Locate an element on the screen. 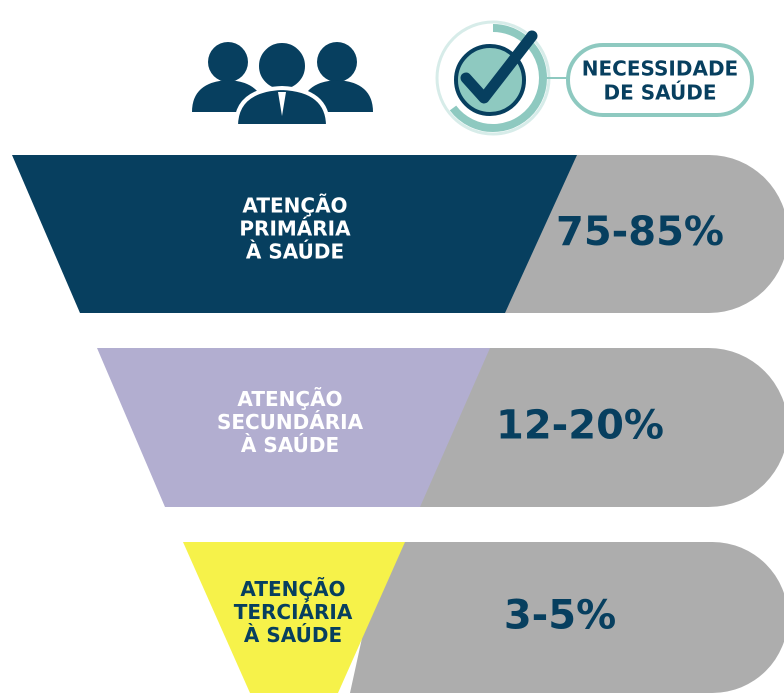  badge is located at coordinates (660, 80).